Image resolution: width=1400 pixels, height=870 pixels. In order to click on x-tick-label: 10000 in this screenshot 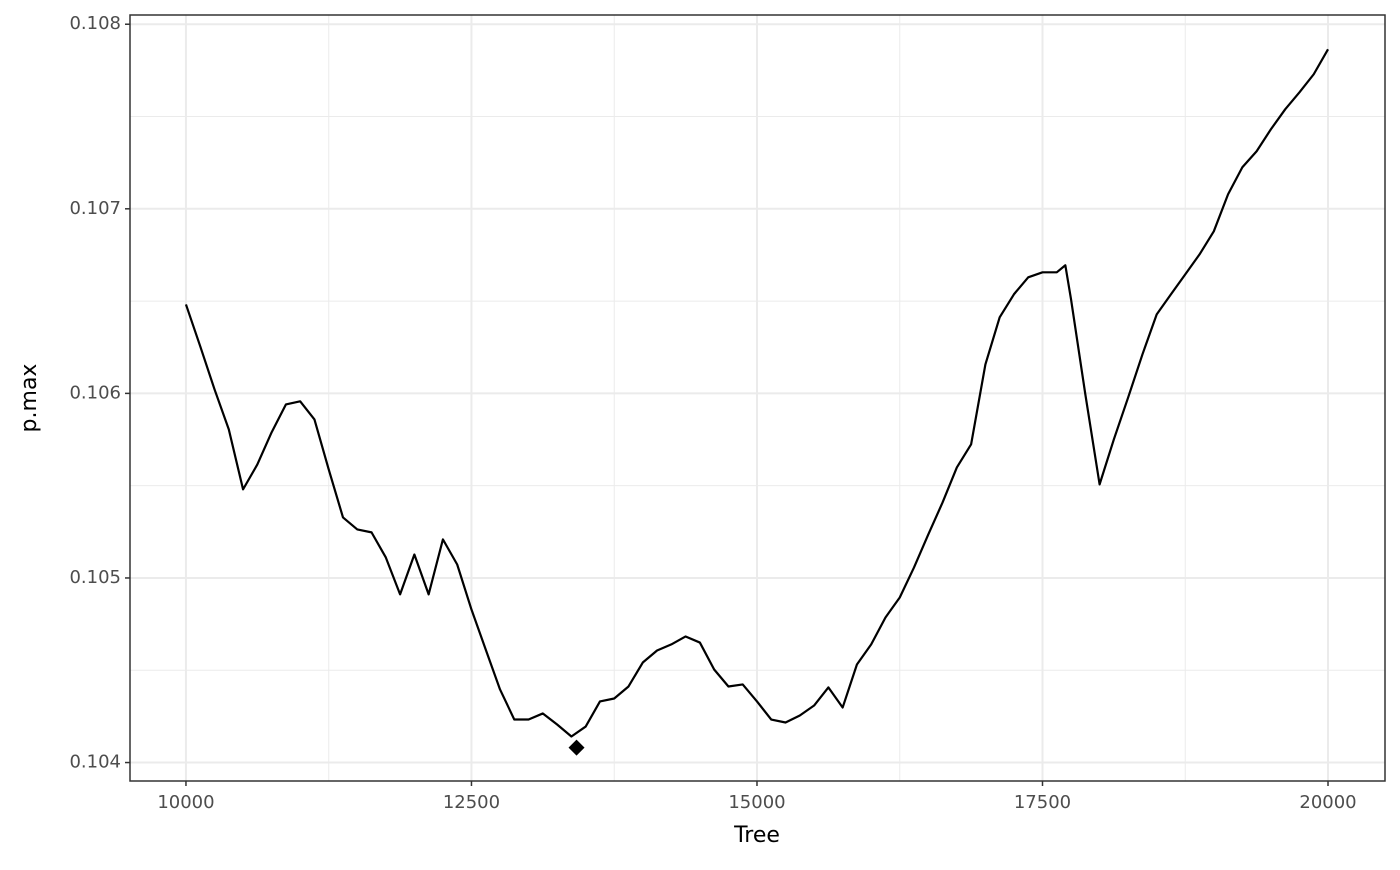, I will do `click(185, 802)`.